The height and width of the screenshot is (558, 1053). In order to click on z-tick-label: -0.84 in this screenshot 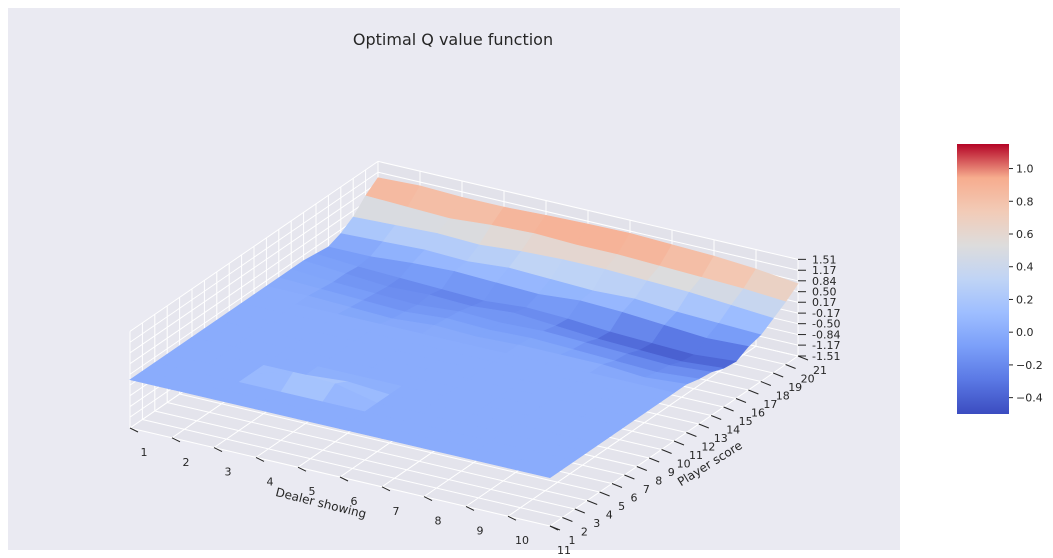, I will do `click(826, 335)`.